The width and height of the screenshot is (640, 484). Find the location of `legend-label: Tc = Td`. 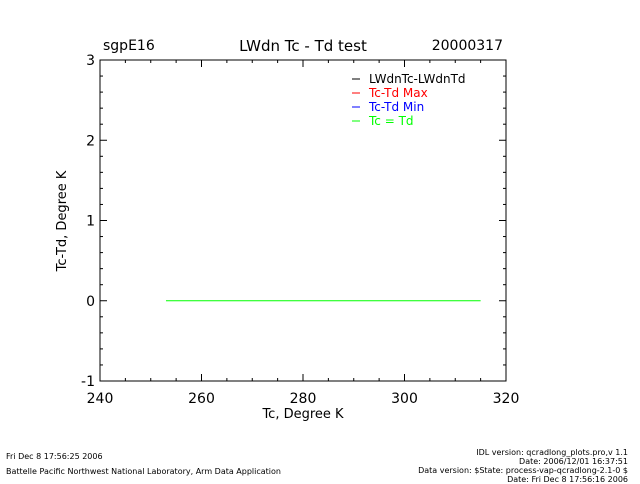

legend-label: Tc = Td is located at coordinates (391, 121).